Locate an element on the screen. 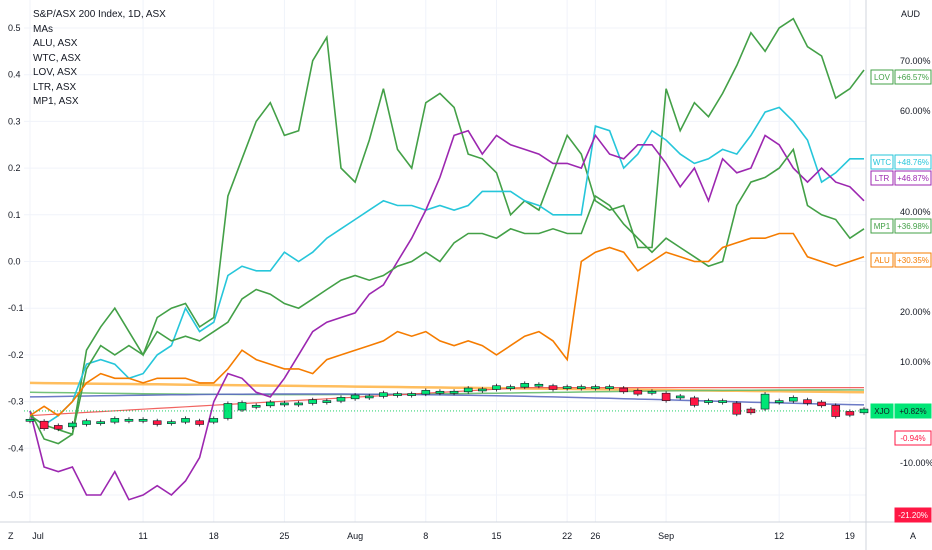  legend-item-wtc: WTC, ASX is located at coordinates (57, 58).